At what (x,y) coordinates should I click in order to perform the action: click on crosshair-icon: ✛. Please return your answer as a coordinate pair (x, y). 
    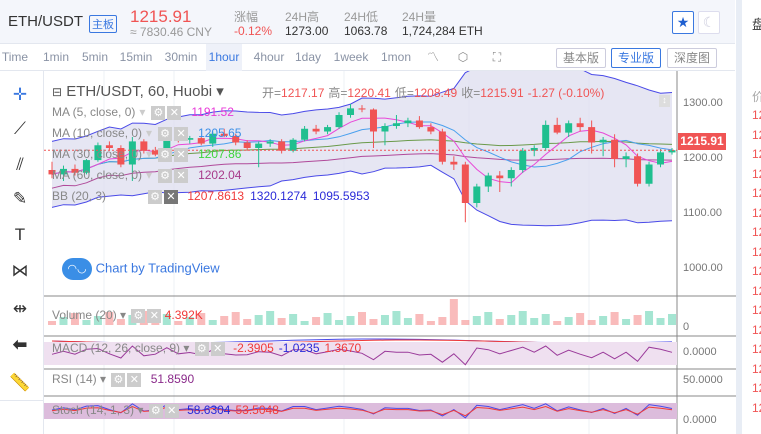
    Looking at the image, I should click on (20, 94).